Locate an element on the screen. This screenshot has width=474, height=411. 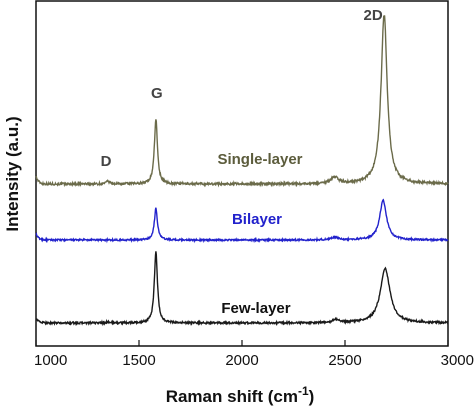
x-axis-ticks: 1000 1500 2000 2500 3000 is located at coordinates (254, 354).